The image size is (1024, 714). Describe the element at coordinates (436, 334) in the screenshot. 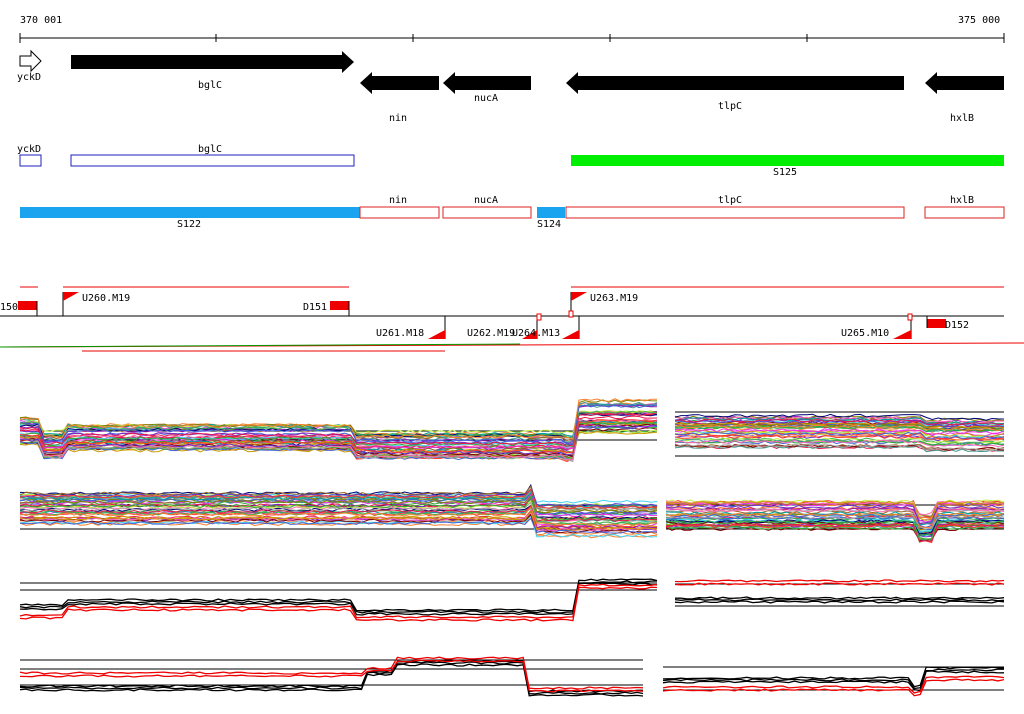

I see `feature-flag-u261` at that location.